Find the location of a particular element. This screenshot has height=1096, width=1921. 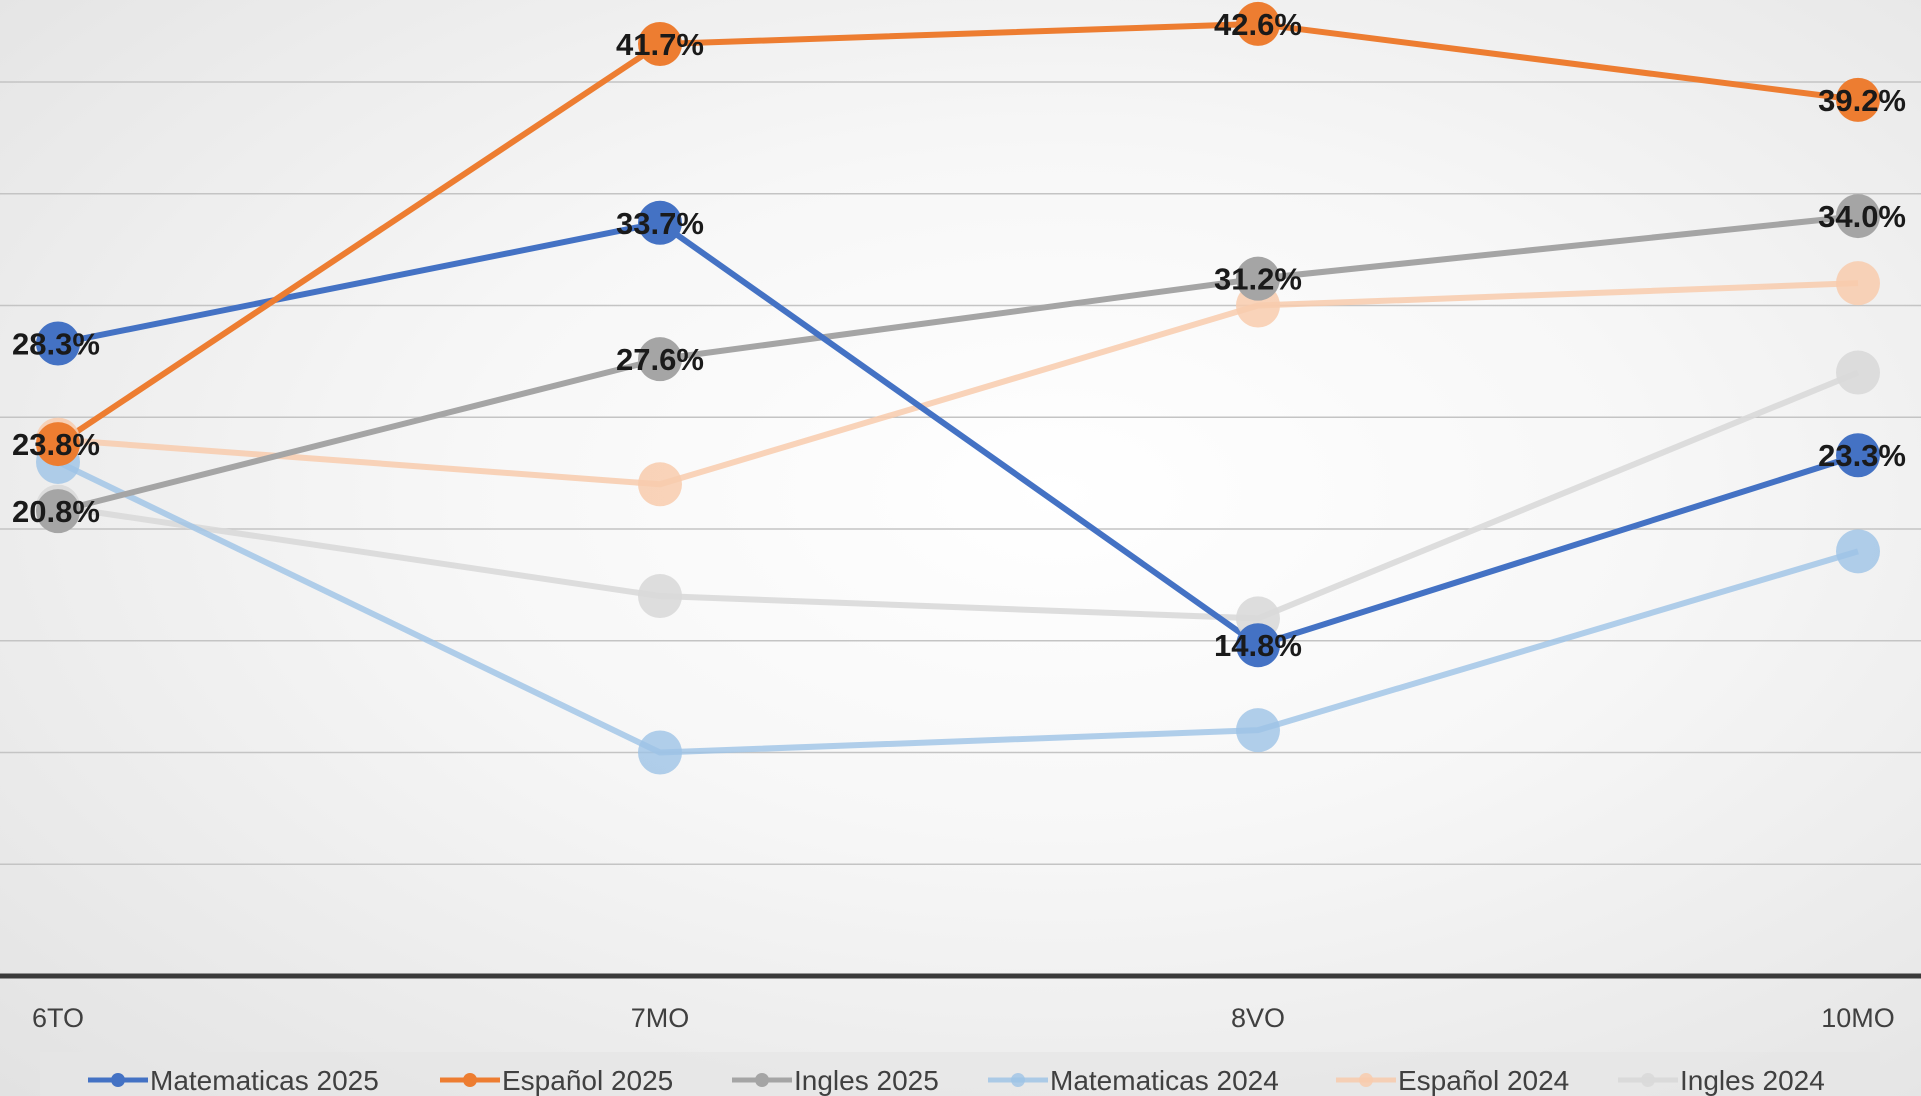

data-label-ingles-2025-7mo: 27.6% is located at coordinates (660, 359).